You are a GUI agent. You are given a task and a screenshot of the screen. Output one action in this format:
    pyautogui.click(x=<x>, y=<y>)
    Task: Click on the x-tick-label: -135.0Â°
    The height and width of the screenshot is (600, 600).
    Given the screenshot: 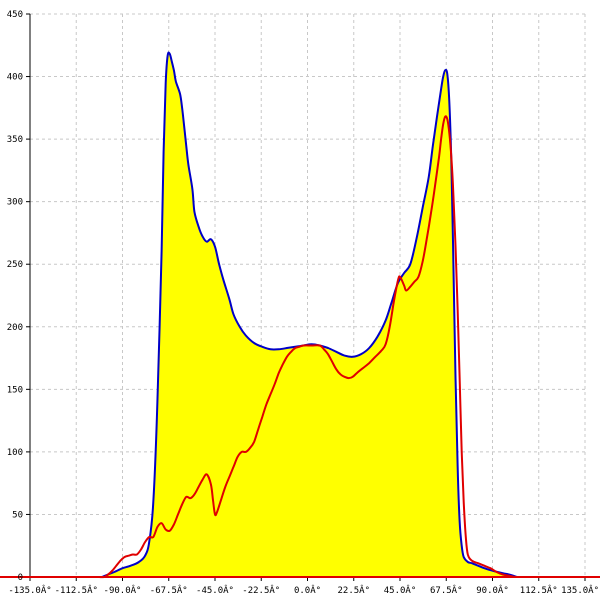 What is the action you would take?
    pyautogui.click(x=29, y=590)
    